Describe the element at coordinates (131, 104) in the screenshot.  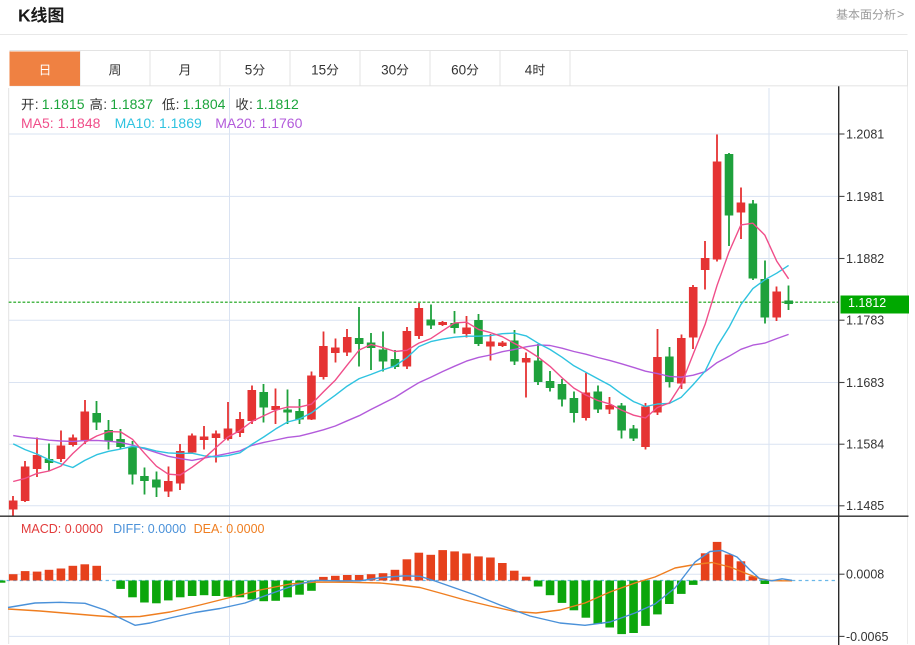
I see `svg-text: 1.1837` at that location.